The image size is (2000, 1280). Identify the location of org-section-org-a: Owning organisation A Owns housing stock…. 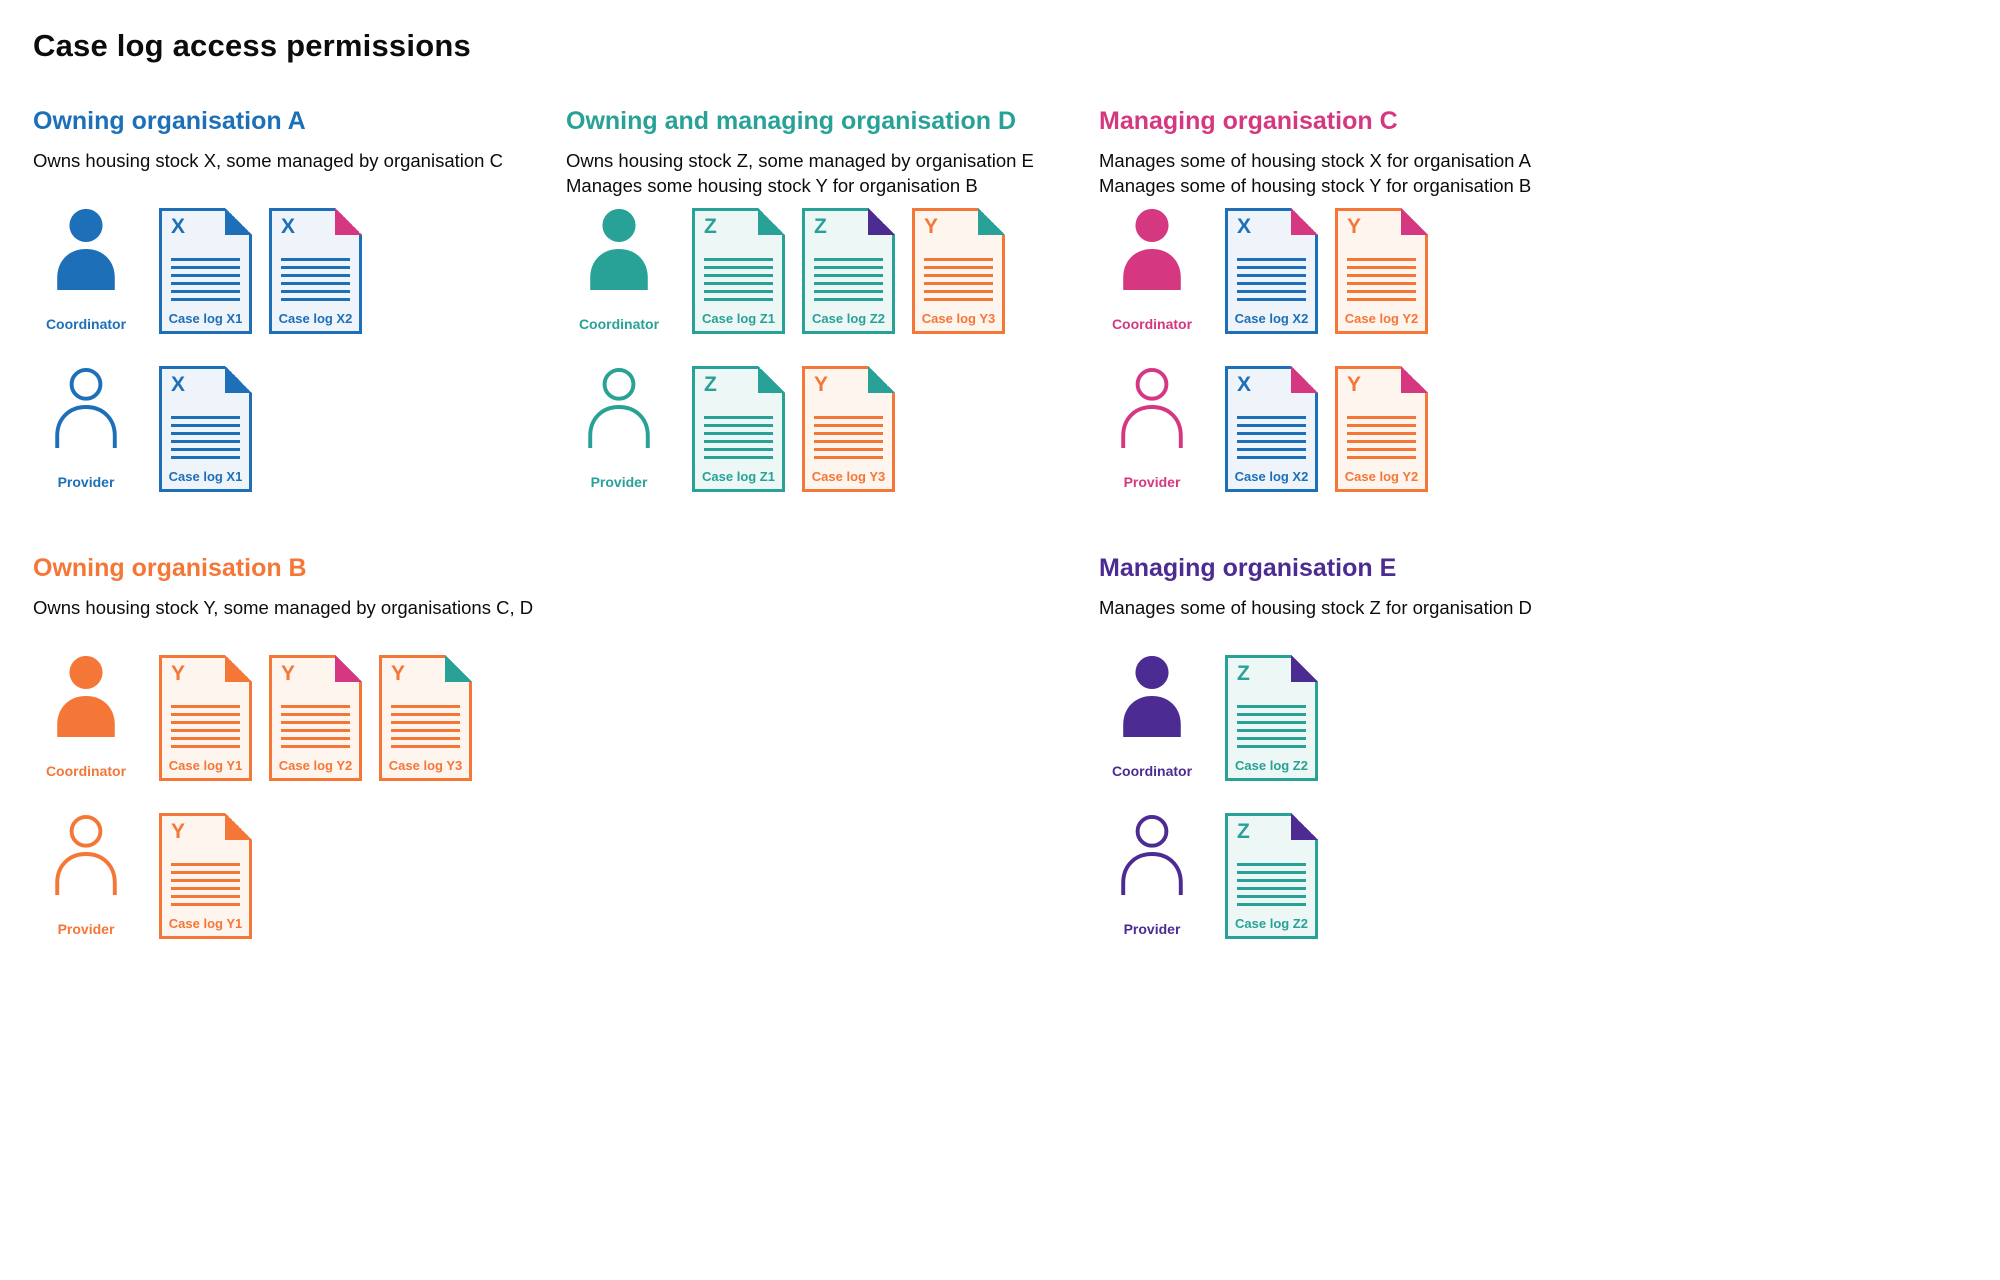
(295, 315).